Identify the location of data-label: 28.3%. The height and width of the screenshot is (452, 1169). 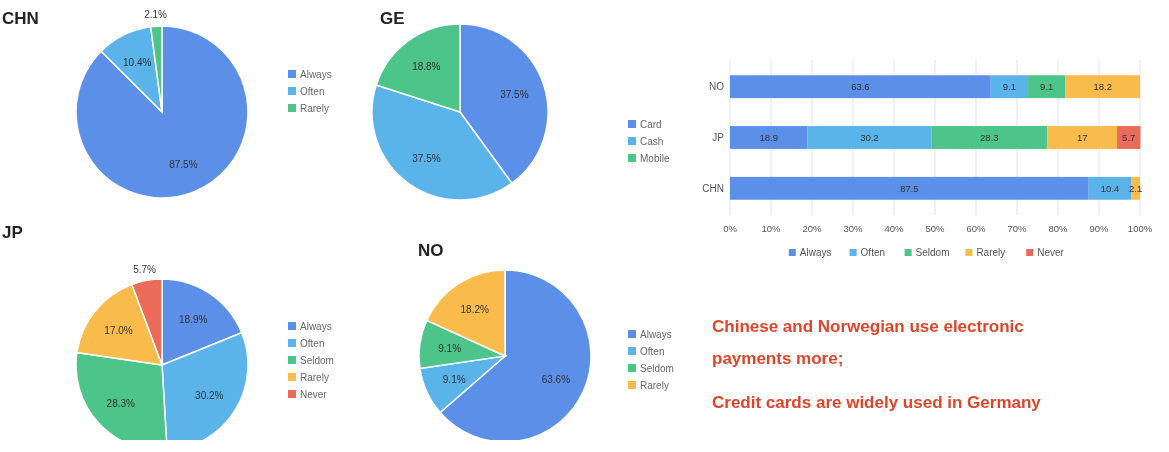
(121, 403).